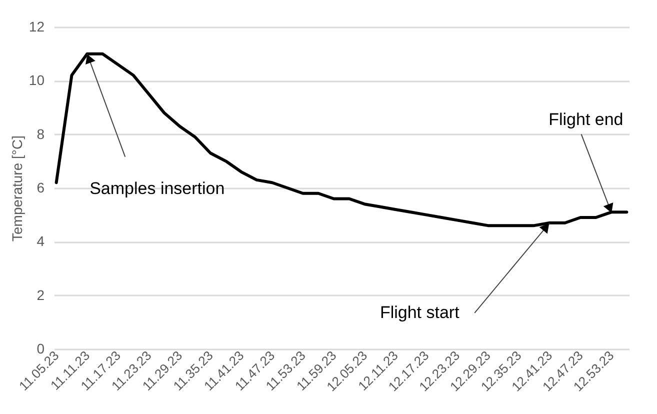  Describe the element at coordinates (36, 26) in the screenshot. I see `y-tick-label: 12` at that location.